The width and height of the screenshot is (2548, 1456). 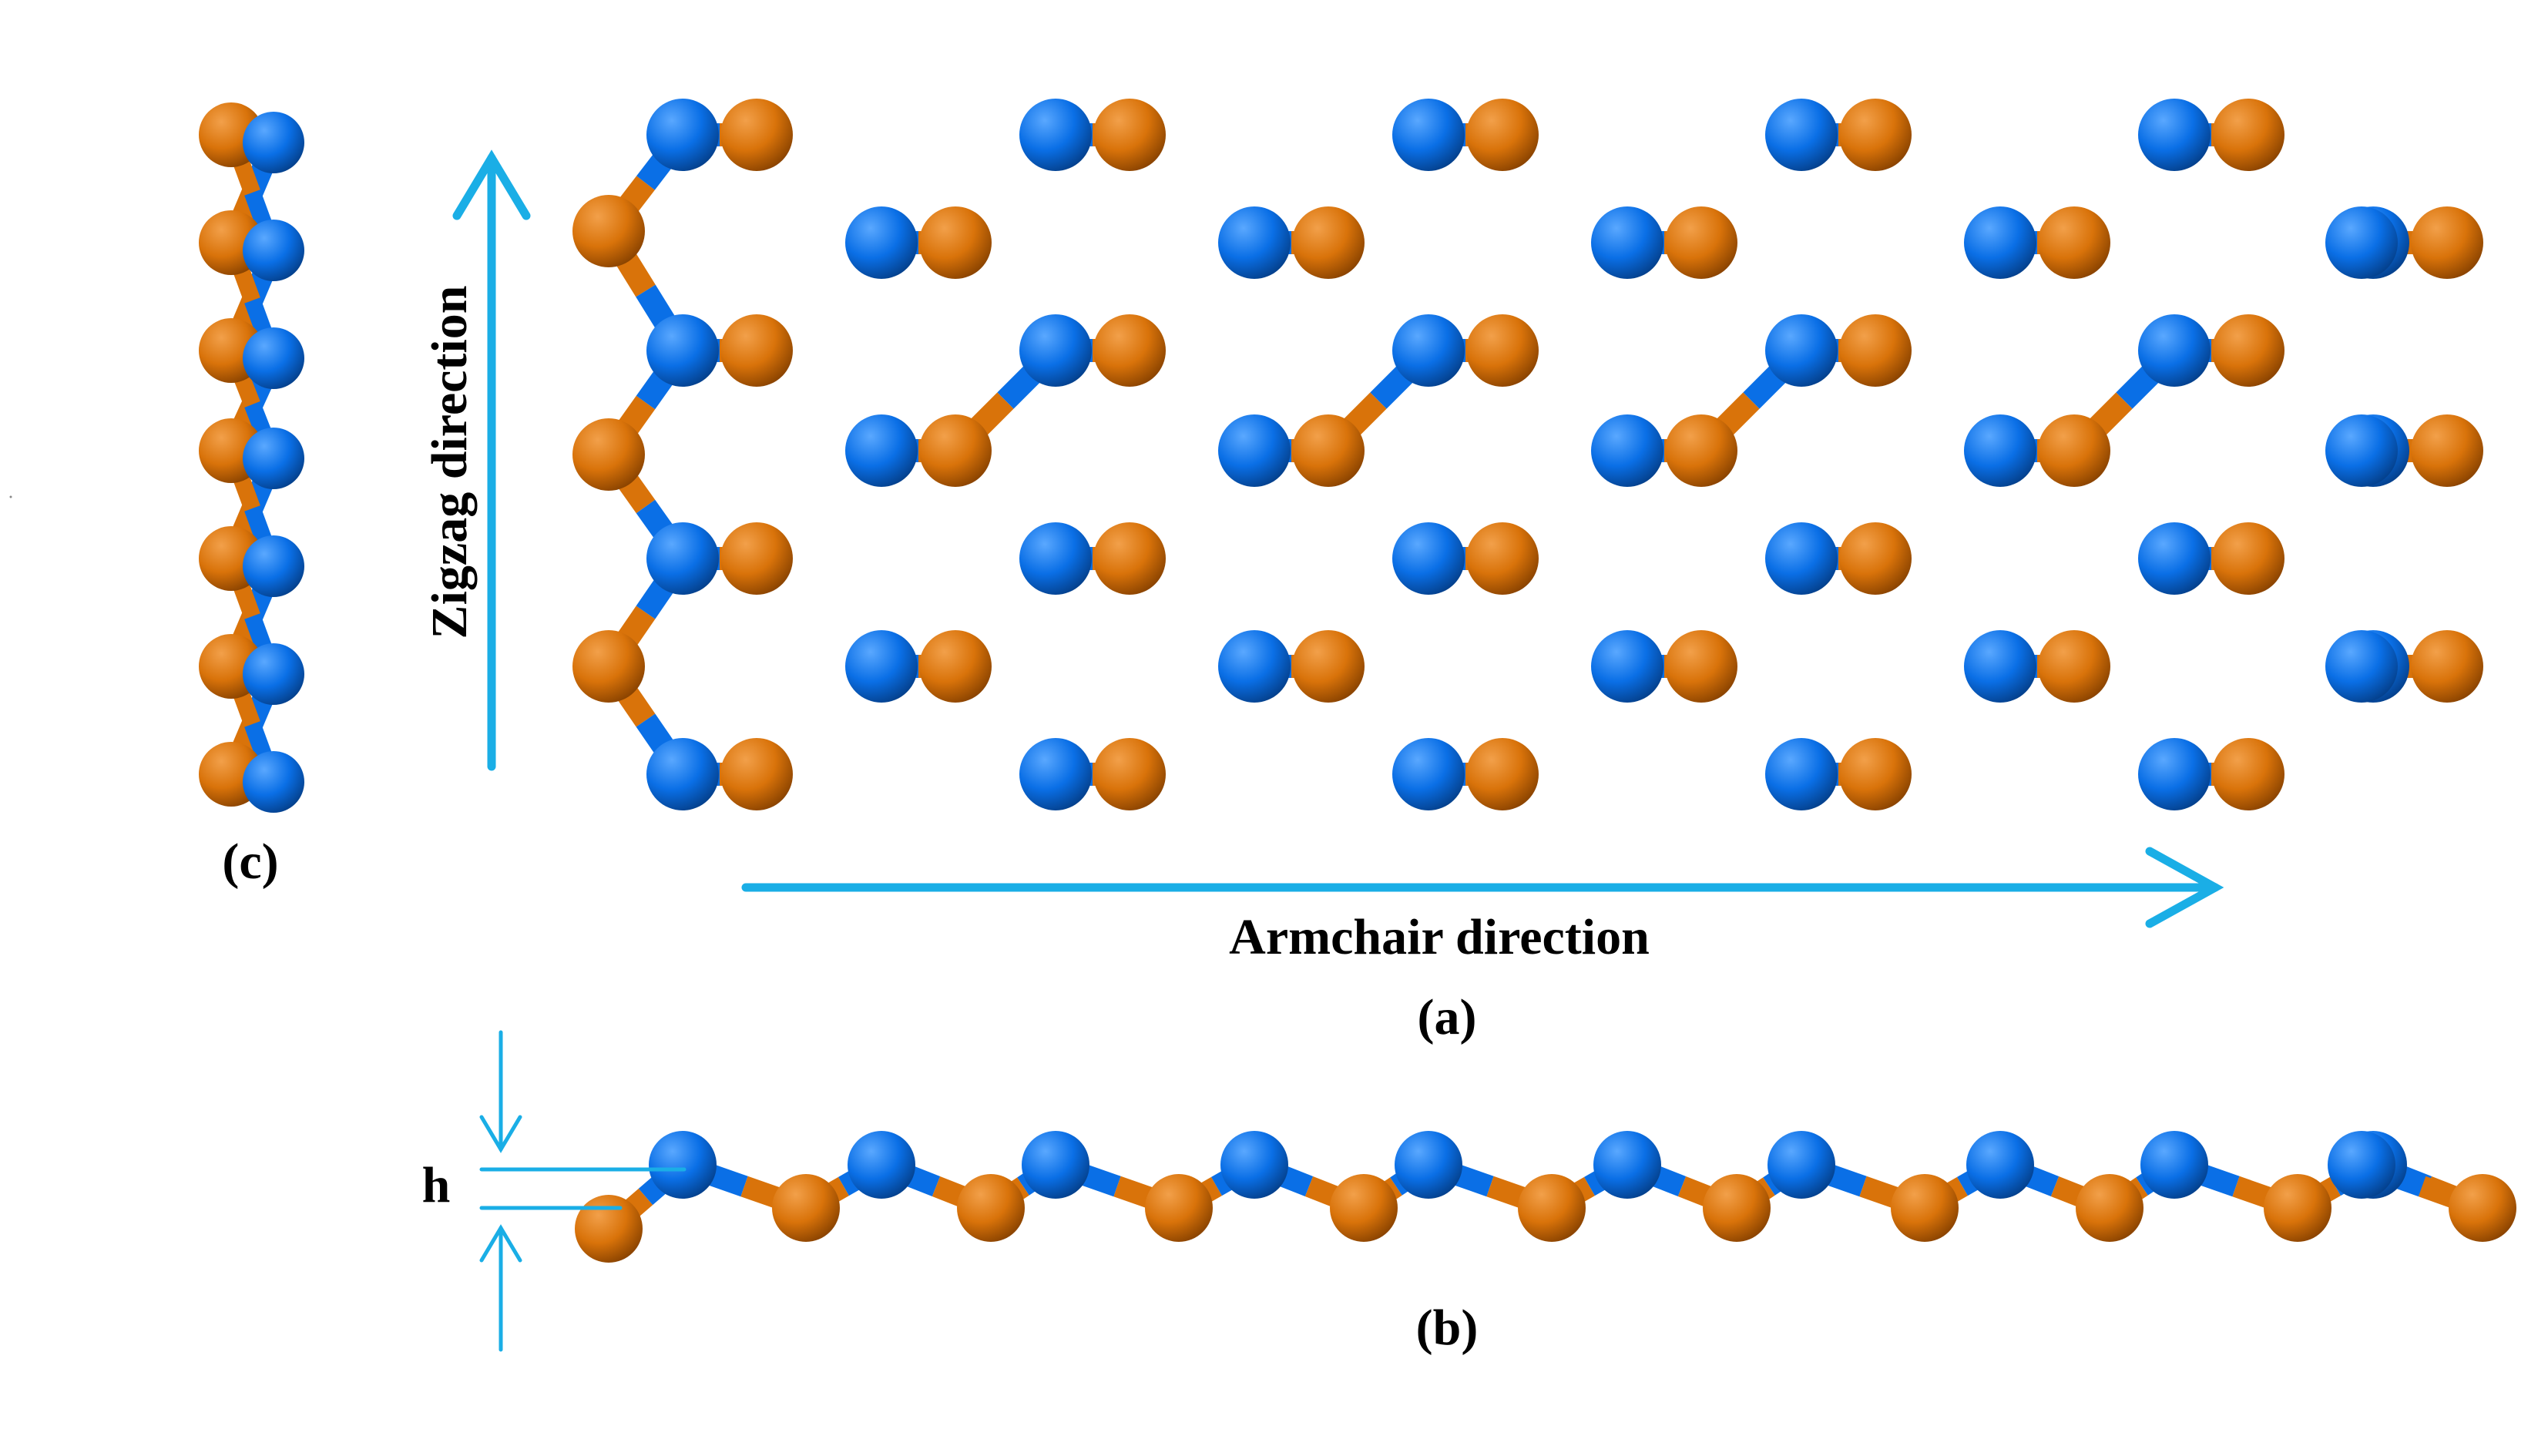 I want to click on armchair-arrow, so click(x=1482, y=887).